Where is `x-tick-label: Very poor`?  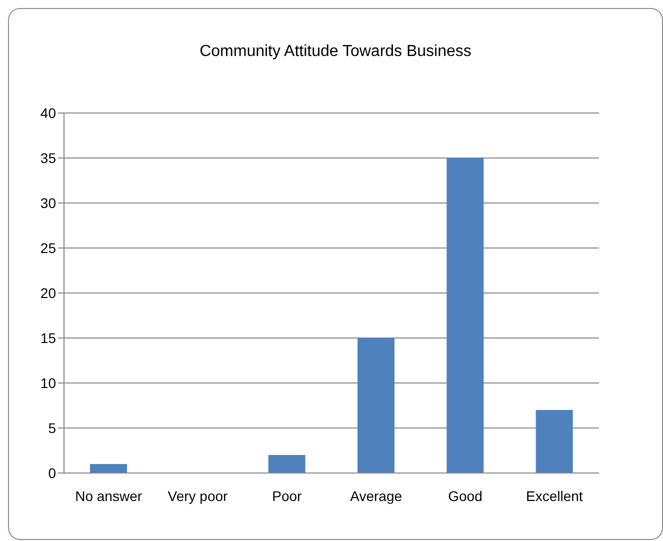 x-tick-label: Very poor is located at coordinates (198, 496).